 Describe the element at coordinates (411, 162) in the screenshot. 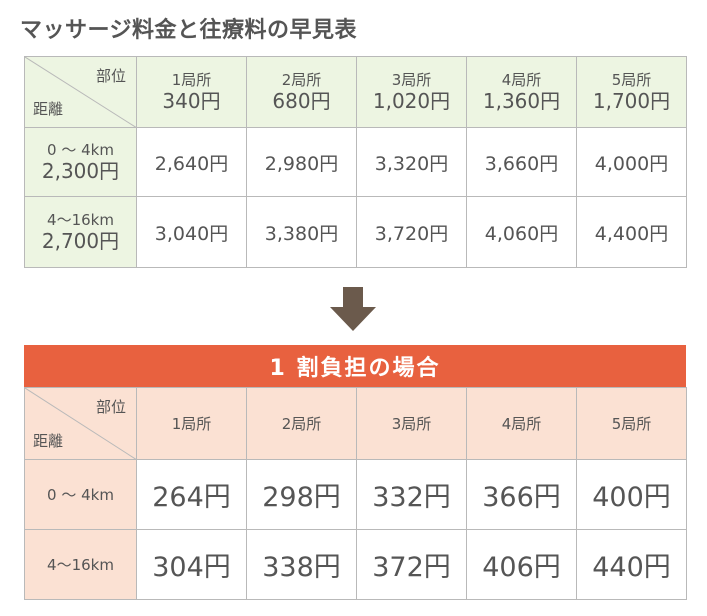

I see `price-cell: 3,320円` at that location.